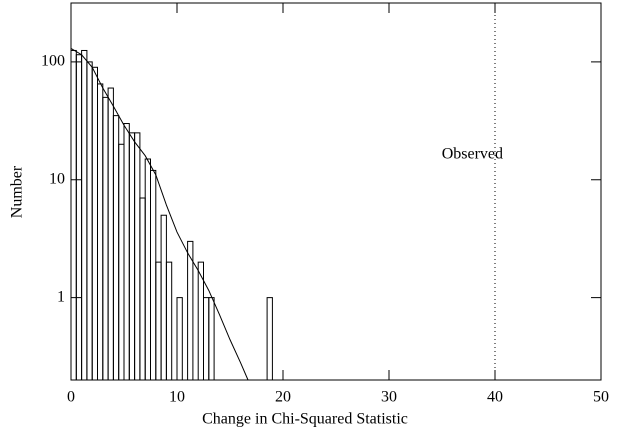 The image size is (618, 431). What do you see at coordinates (61, 296) in the screenshot?
I see `y-tick-label: 1` at bounding box center [61, 296].